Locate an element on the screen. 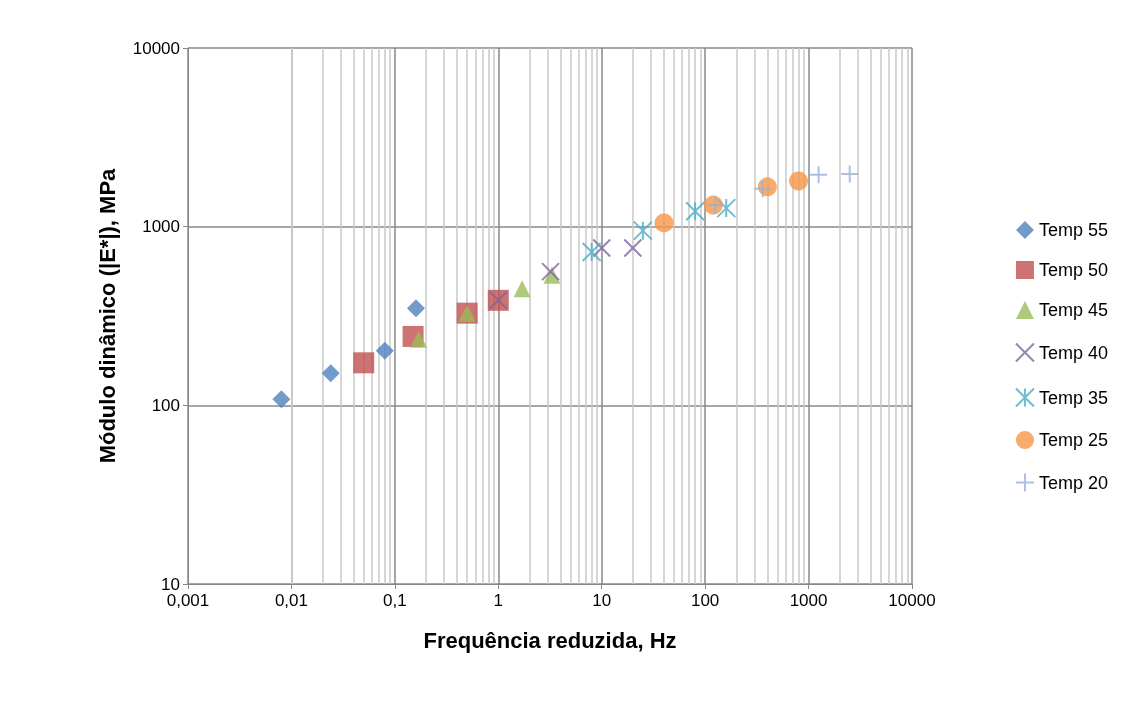  legend-label: Temp 50 is located at coordinates (1073, 270).